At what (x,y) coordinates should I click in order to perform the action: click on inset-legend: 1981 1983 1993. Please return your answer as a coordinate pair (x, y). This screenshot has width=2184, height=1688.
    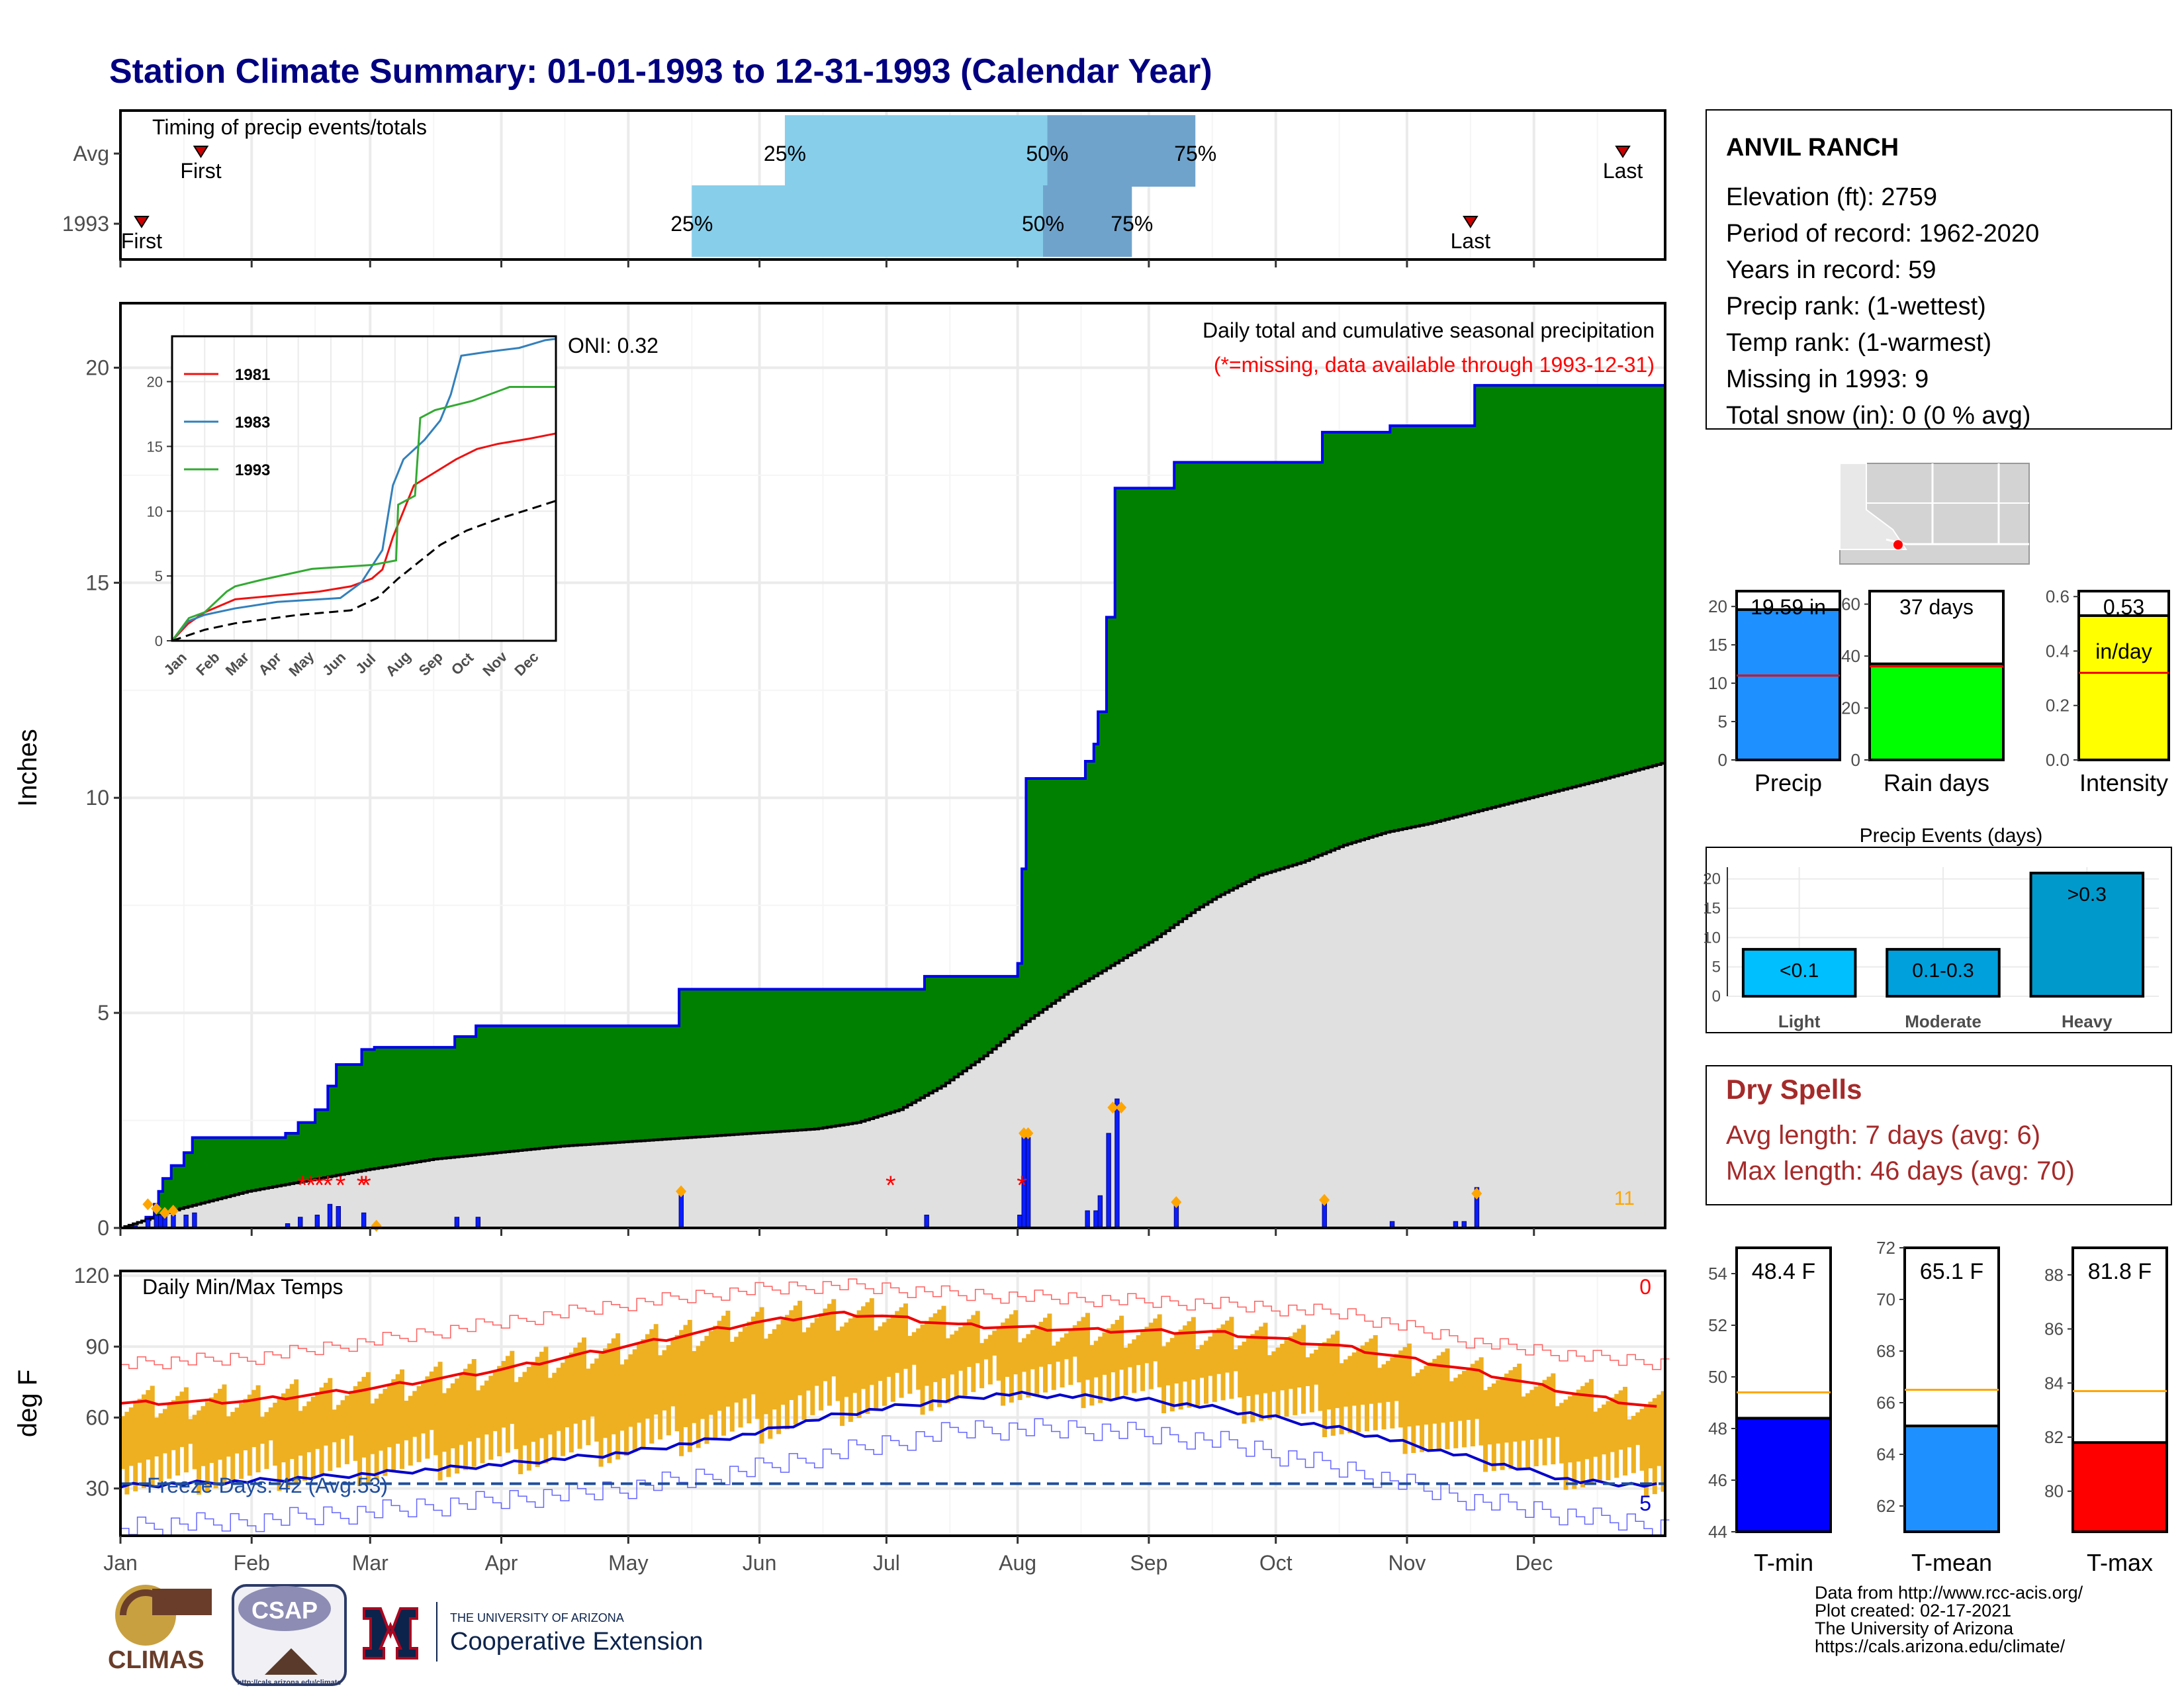
    Looking at the image, I should click on (227, 422).